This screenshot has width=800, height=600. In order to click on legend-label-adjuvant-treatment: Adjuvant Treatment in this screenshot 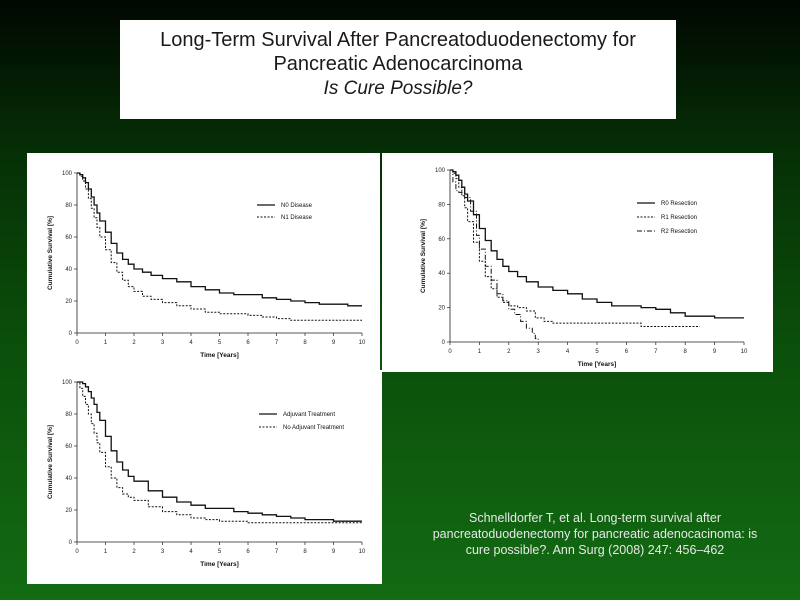, I will do `click(309, 415)`.